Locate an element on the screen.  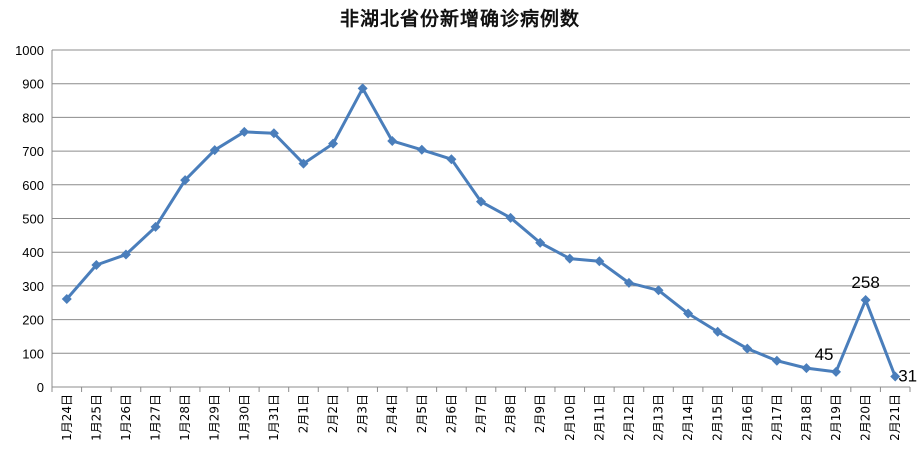
x-tick-label: 2月6日 is located at coordinates (451, 413).